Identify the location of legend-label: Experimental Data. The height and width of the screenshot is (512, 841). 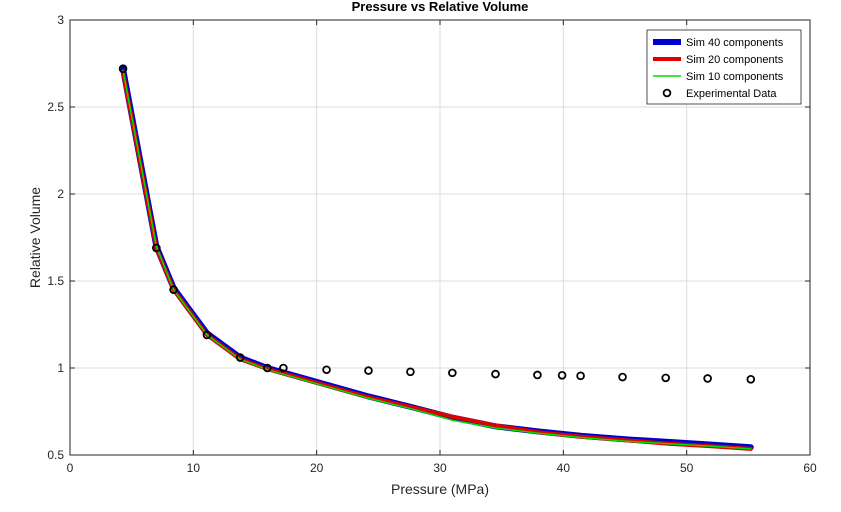
(731, 94).